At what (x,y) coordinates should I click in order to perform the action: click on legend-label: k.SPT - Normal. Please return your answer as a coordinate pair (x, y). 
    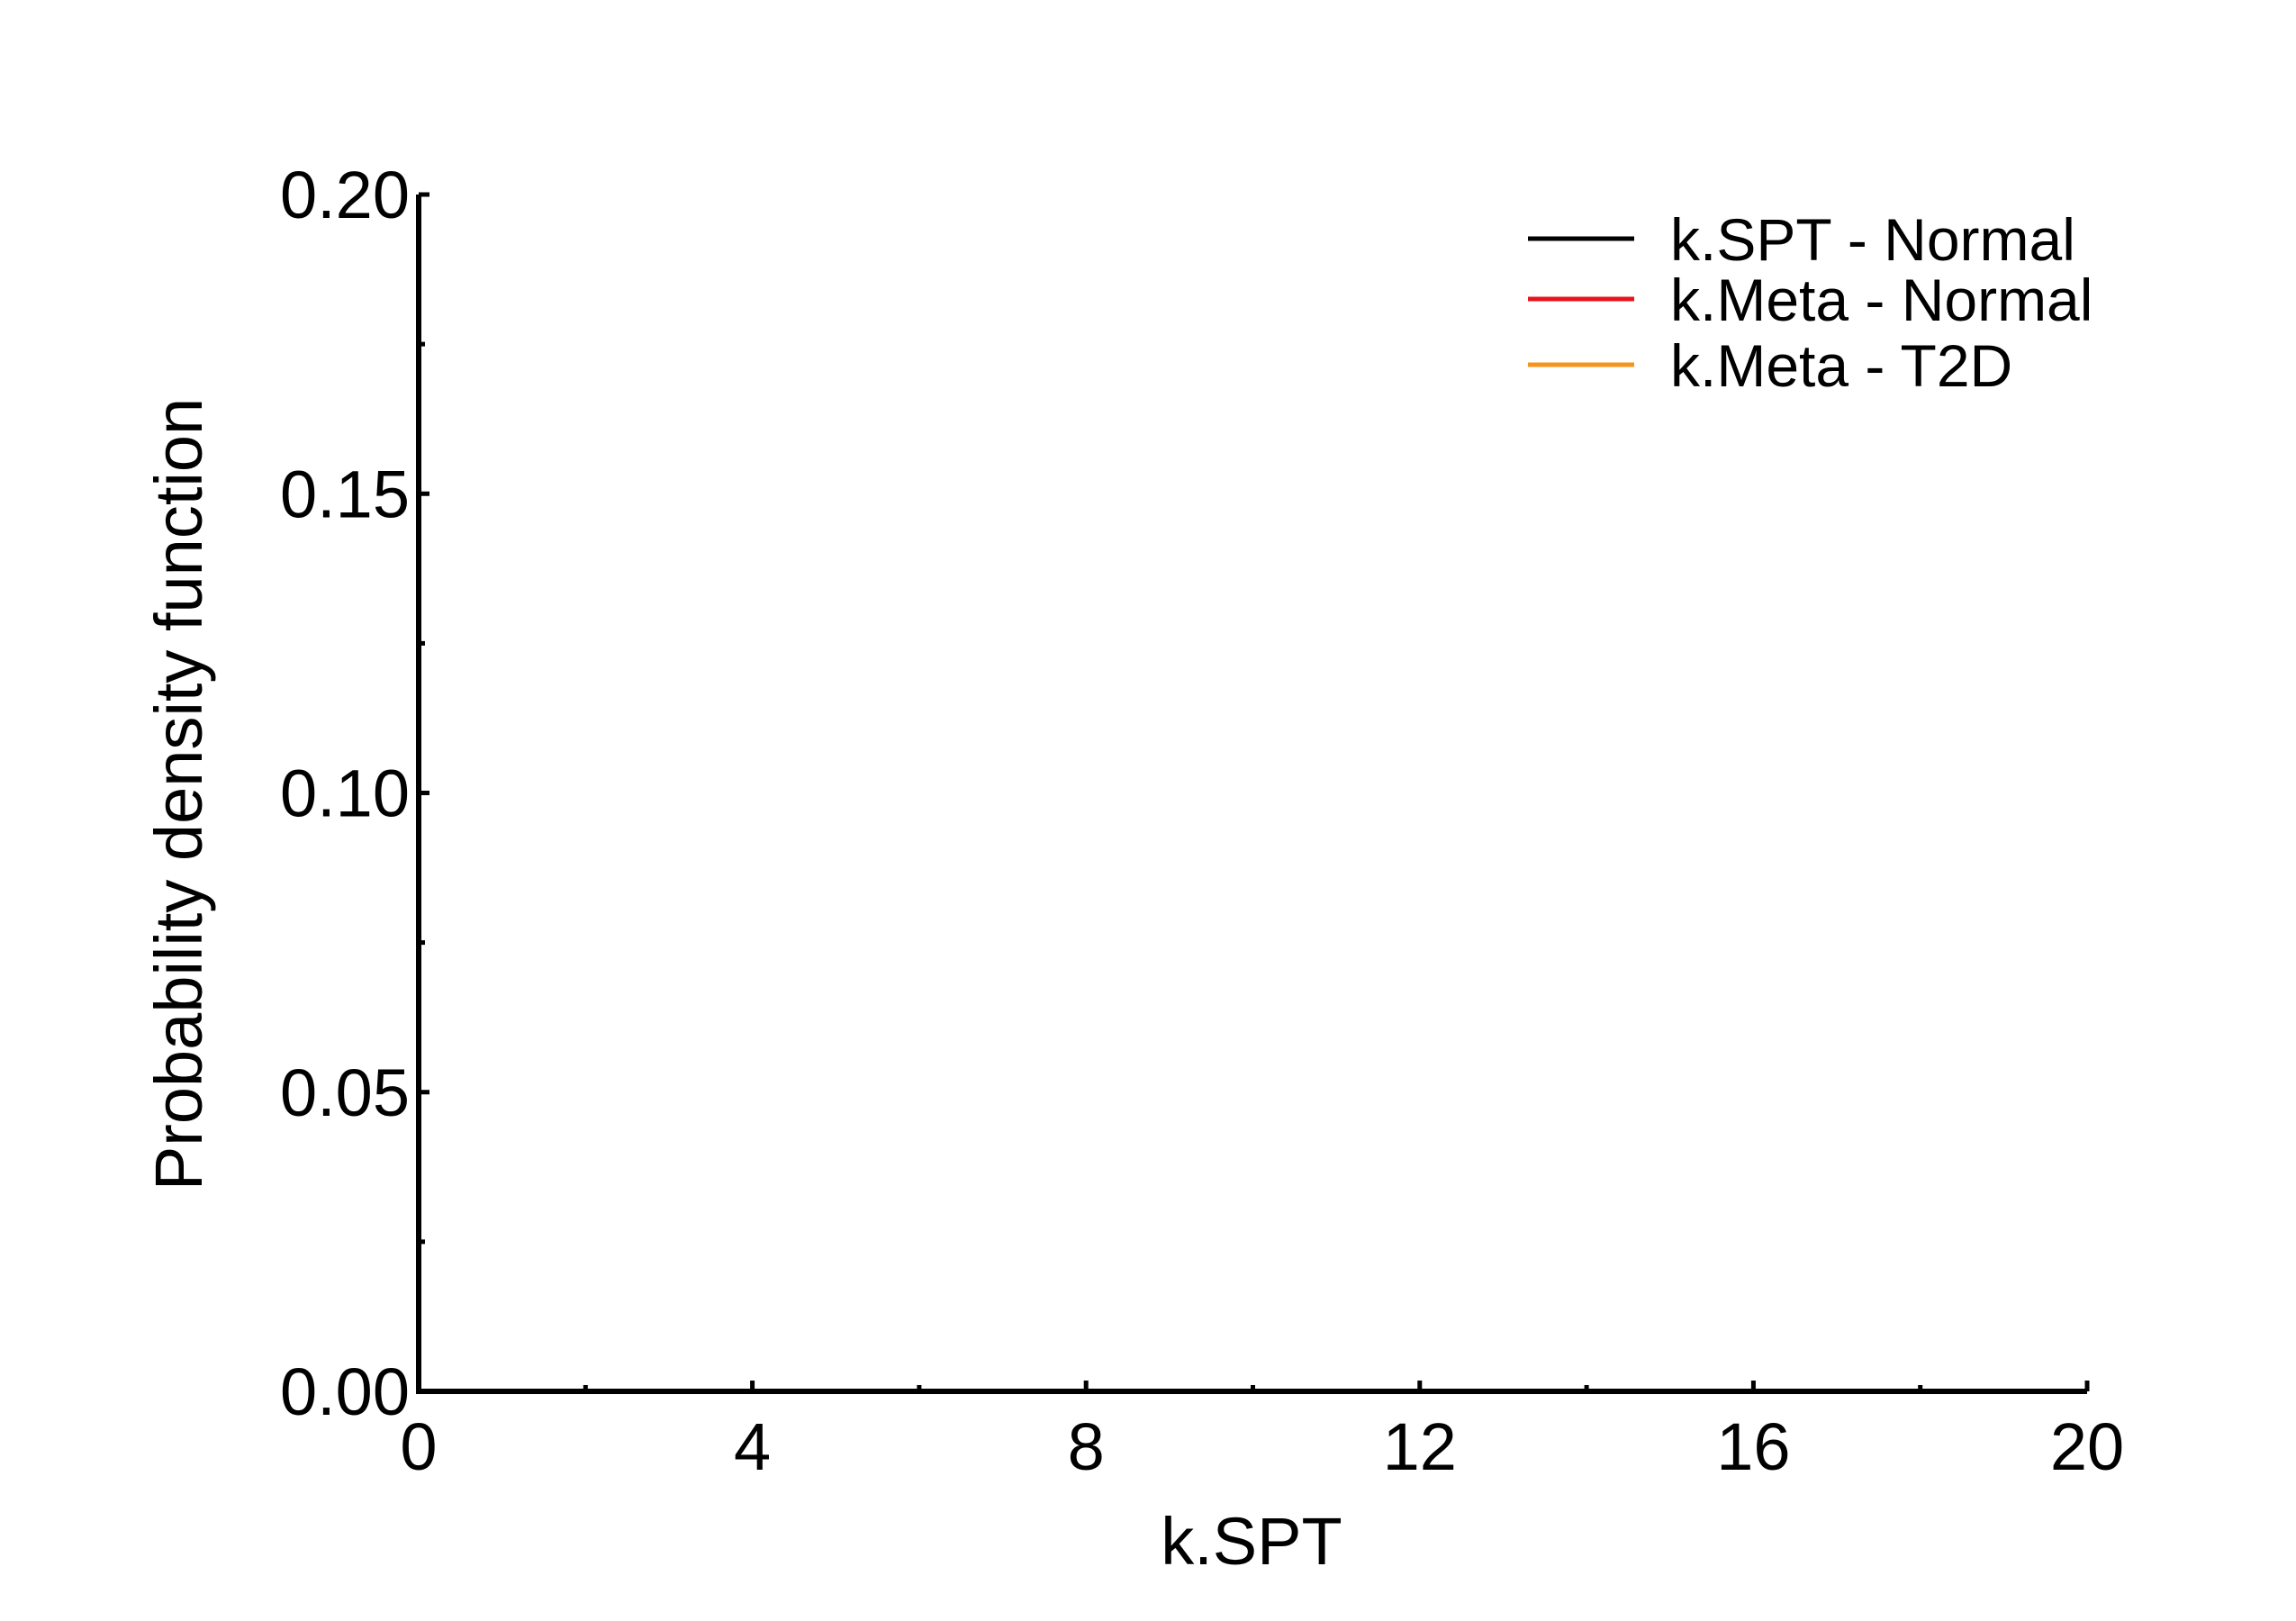
    Looking at the image, I should click on (1872, 239).